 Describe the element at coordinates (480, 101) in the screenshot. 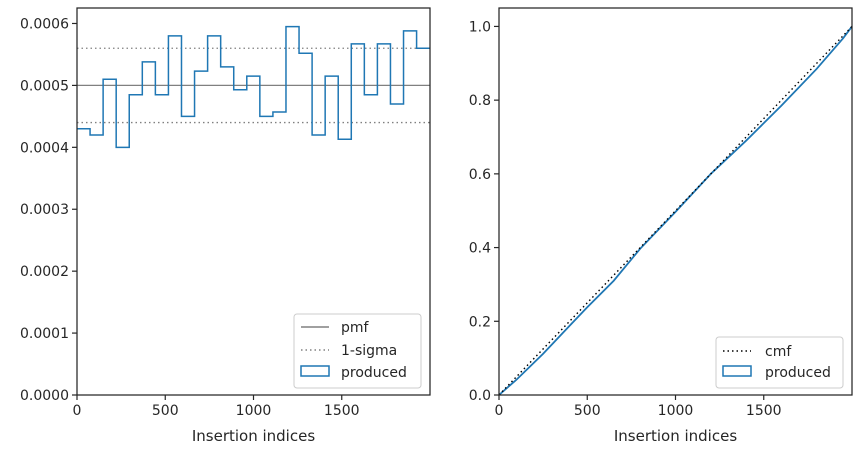

I see `y-tick-label: 0.8` at that location.